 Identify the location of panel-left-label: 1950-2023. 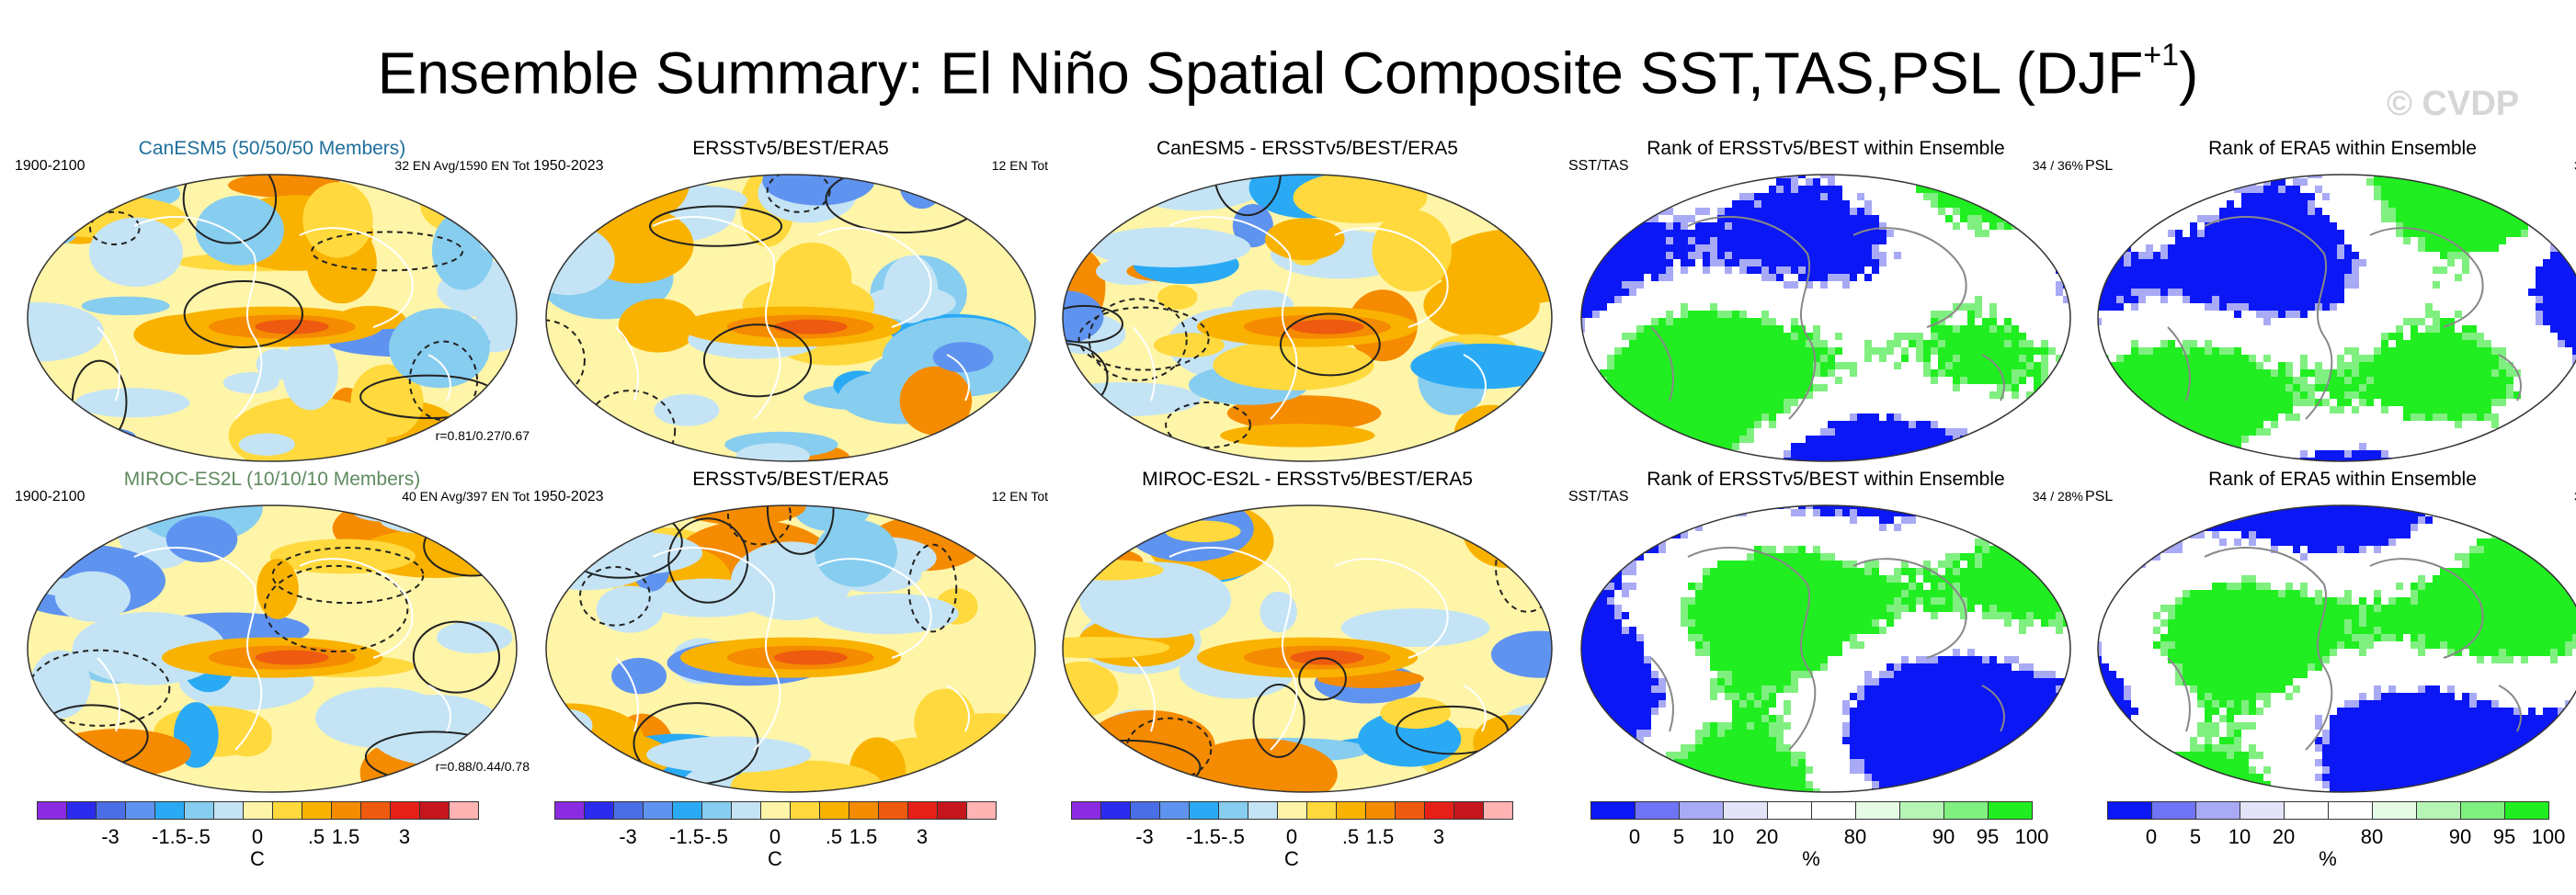
(568, 497).